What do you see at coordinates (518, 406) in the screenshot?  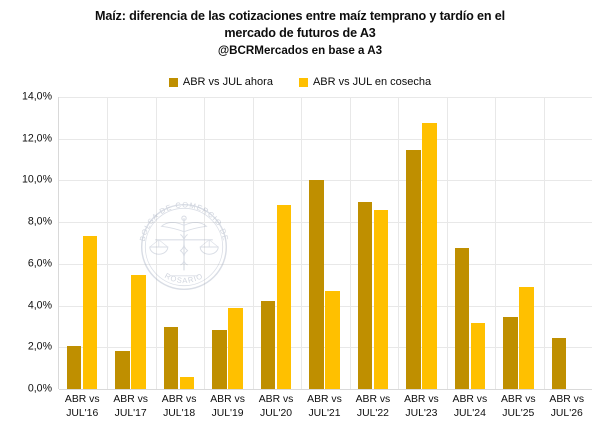 I see `x-axis-tick-label-9: ABR vs JUL'25` at bounding box center [518, 406].